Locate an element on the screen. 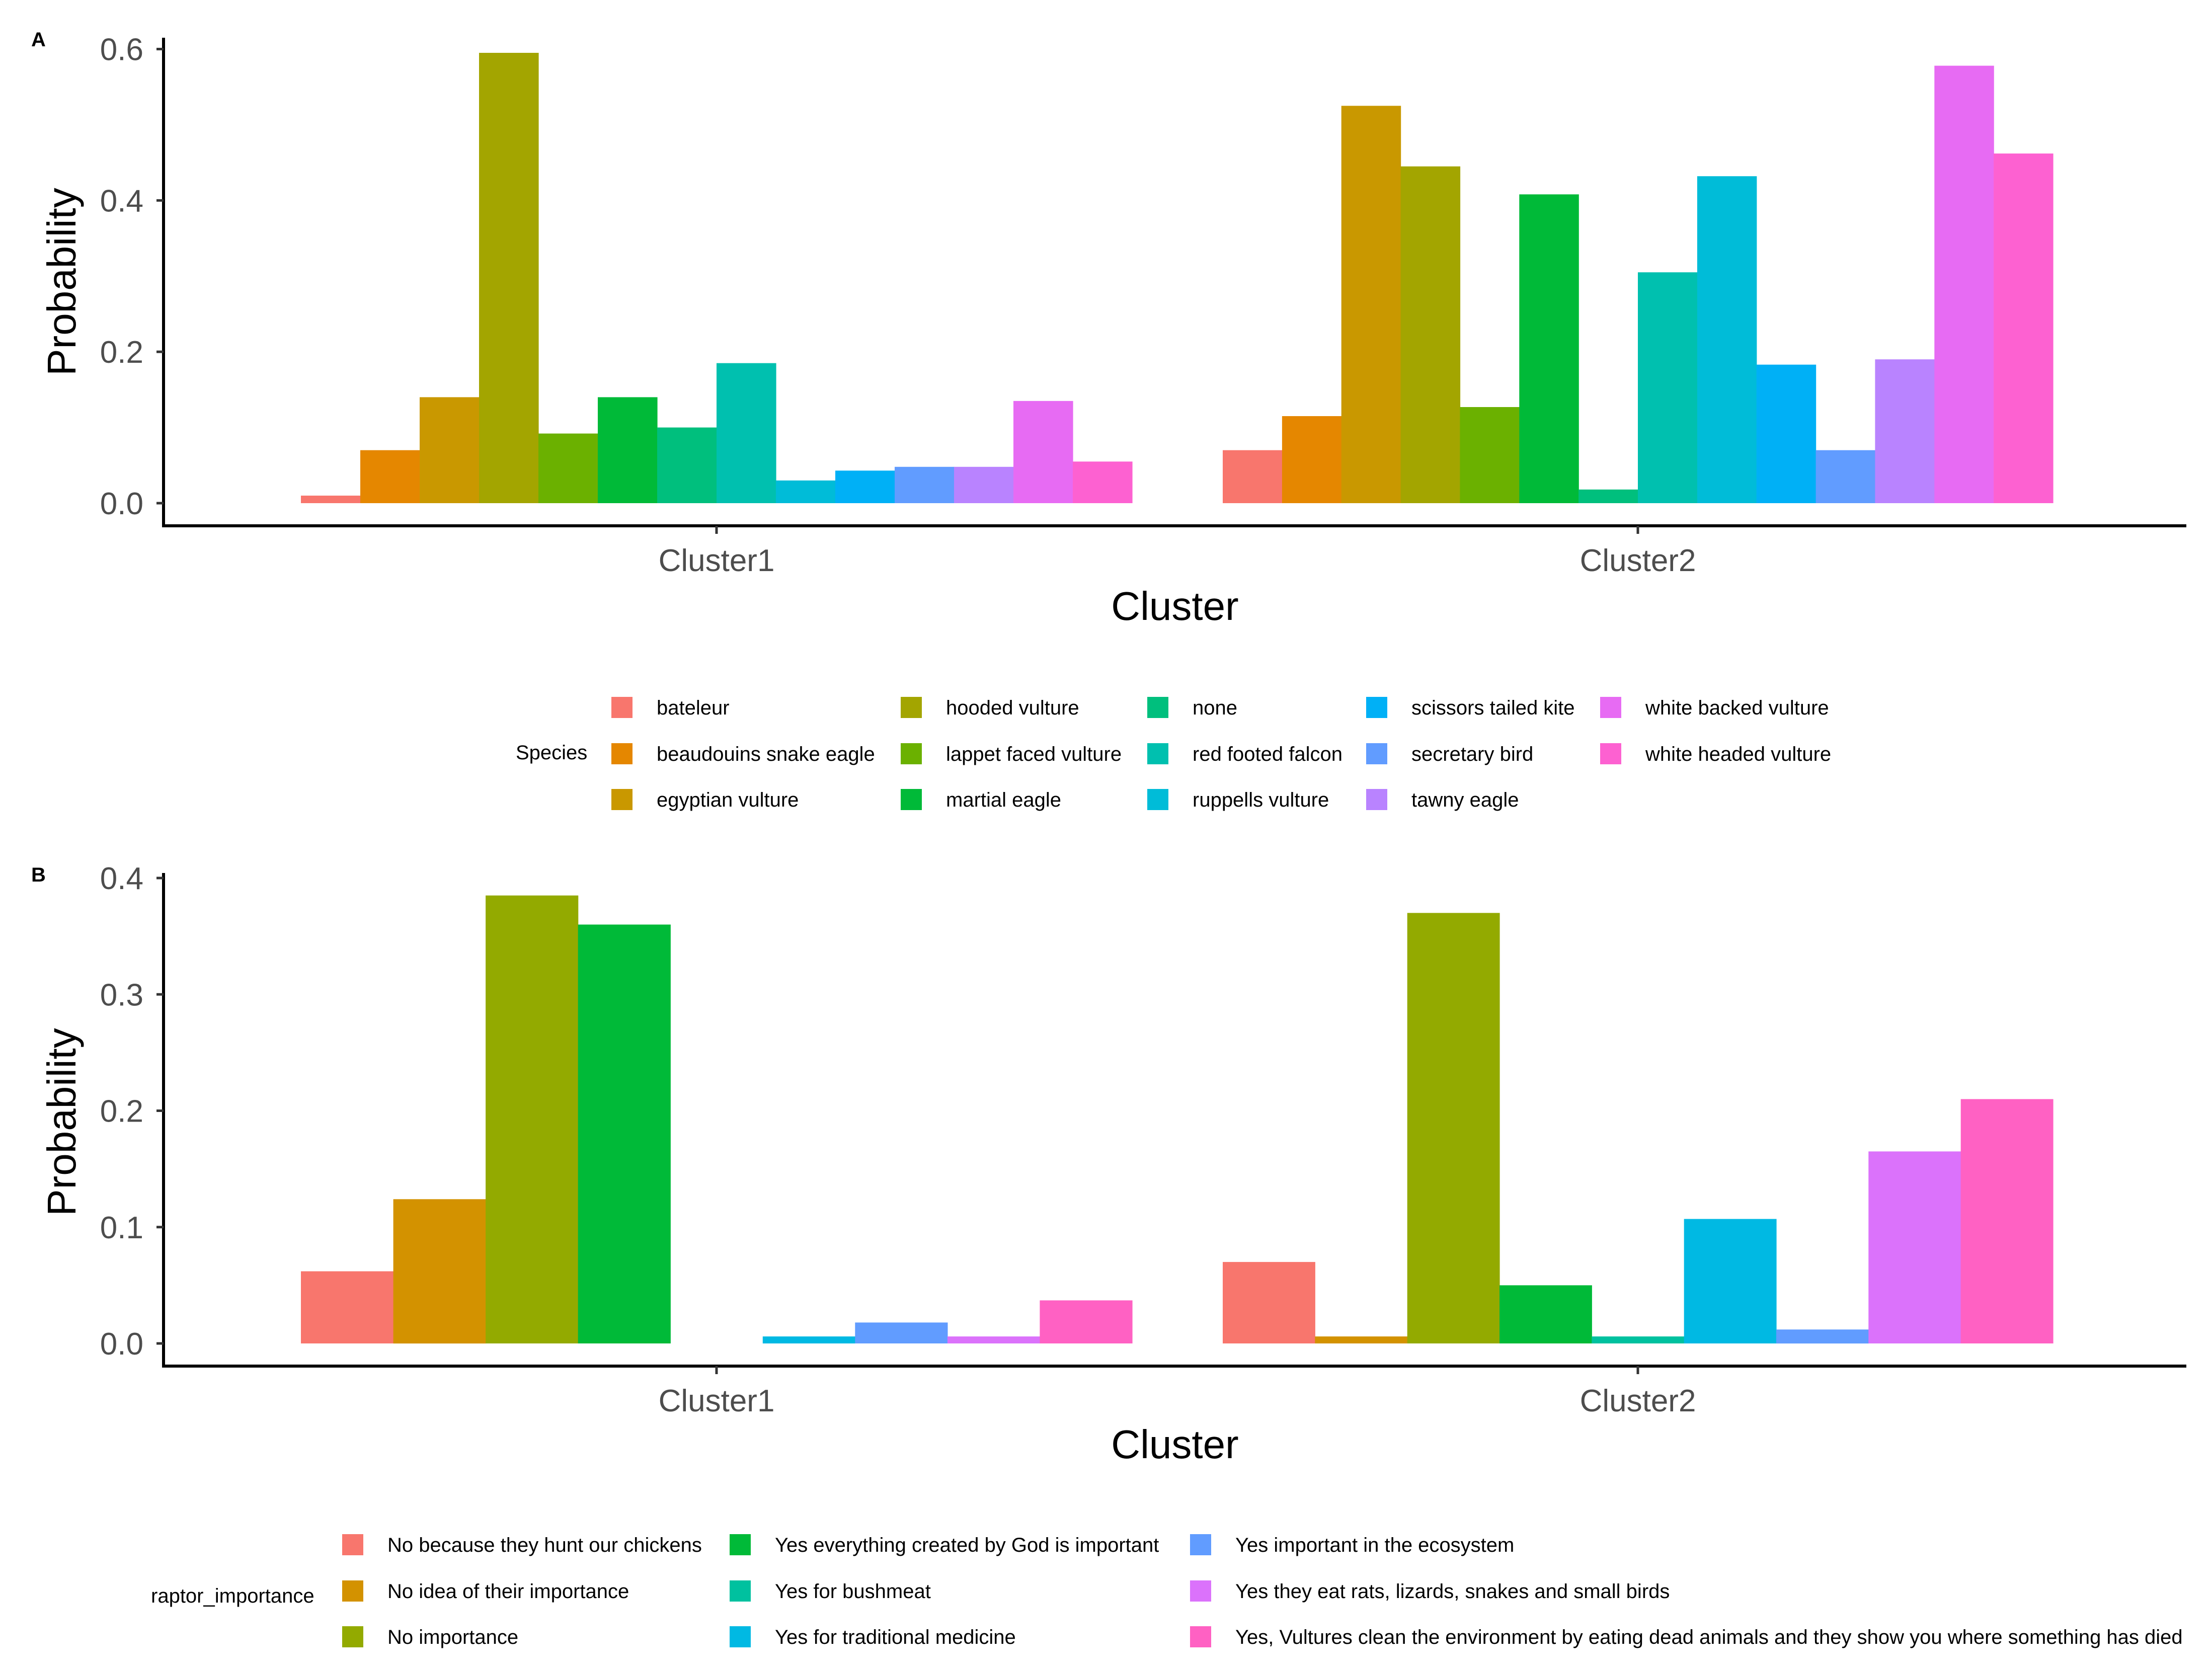 The width and height of the screenshot is (2212, 1671). x-tick-label-a-cluster2: Cluster2 is located at coordinates (1638, 561).